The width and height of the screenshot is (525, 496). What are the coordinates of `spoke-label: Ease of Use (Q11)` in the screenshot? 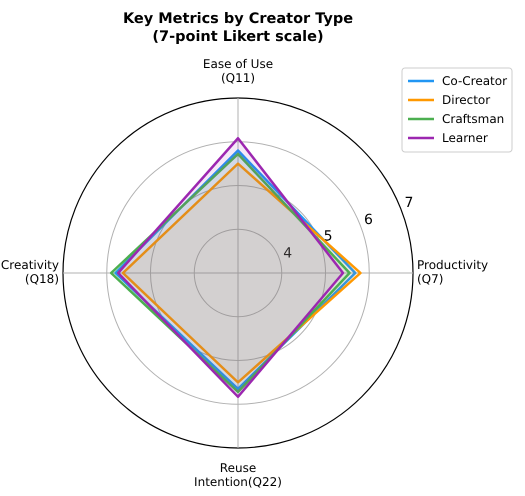 It's located at (238, 71).